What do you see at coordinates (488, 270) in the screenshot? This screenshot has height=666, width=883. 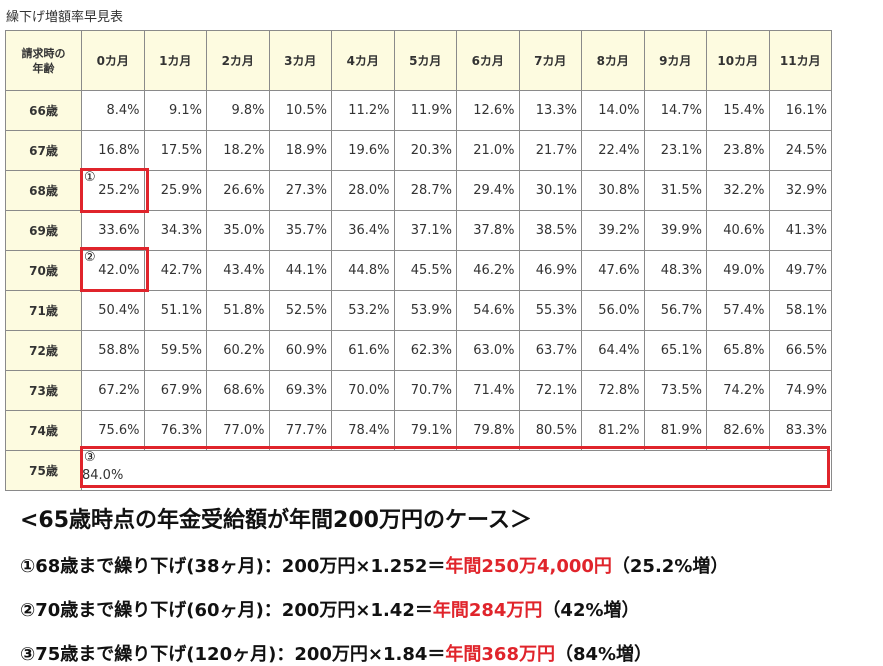 I see `rate-cell: 46.2%` at bounding box center [488, 270].